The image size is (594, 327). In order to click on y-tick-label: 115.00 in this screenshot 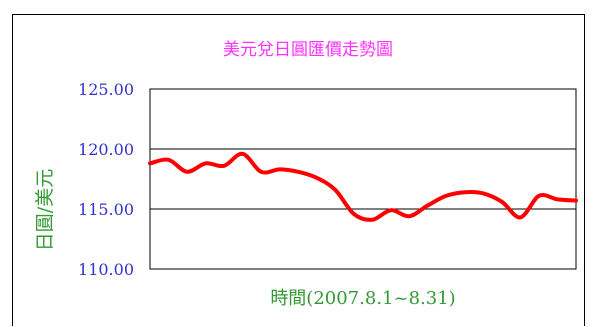, I will do `click(106, 209)`.